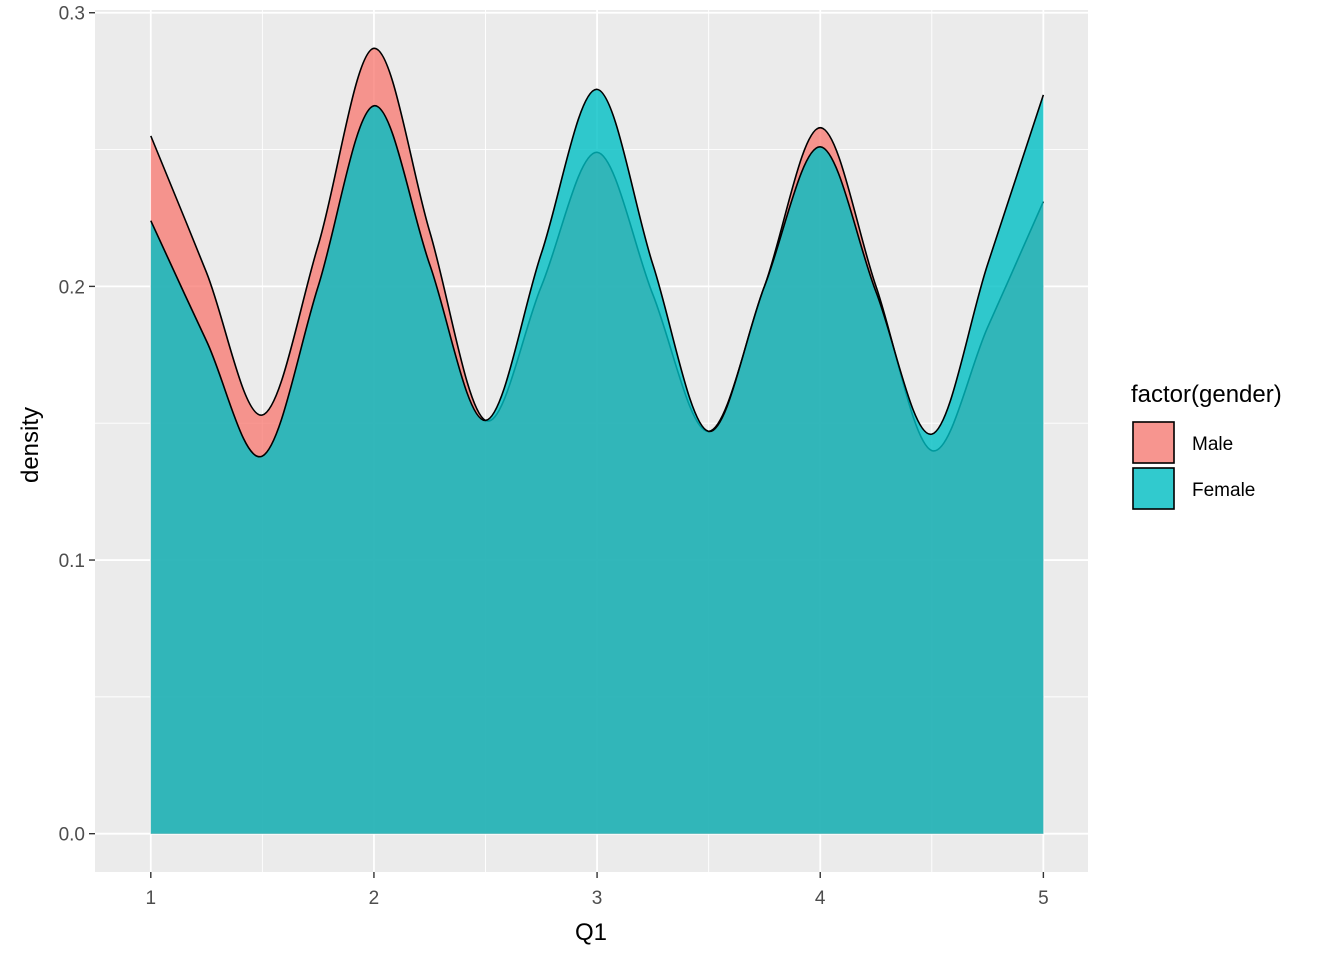 This screenshot has width=1344, height=960. What do you see at coordinates (1153, 442) in the screenshot?
I see `legend-key-male` at bounding box center [1153, 442].